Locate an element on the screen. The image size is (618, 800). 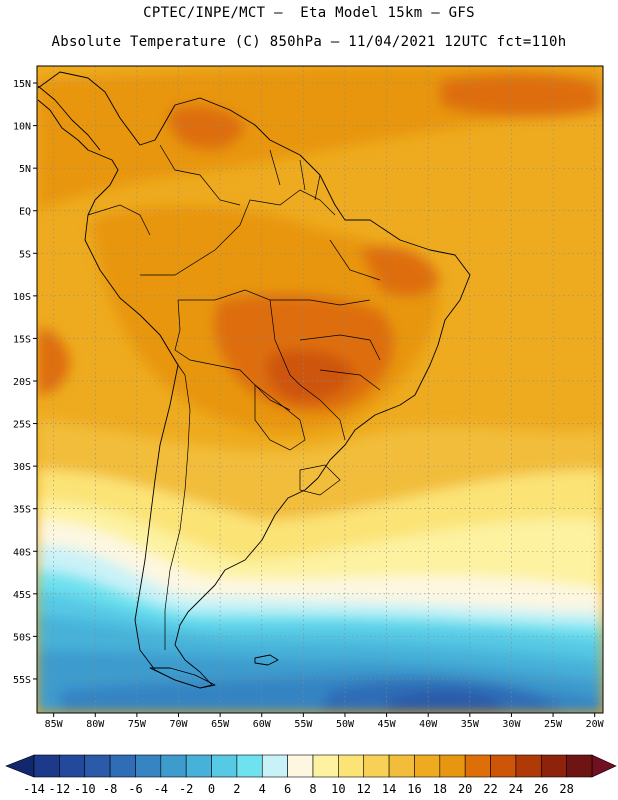
border-bolivia is located at coordinates (232, 355).